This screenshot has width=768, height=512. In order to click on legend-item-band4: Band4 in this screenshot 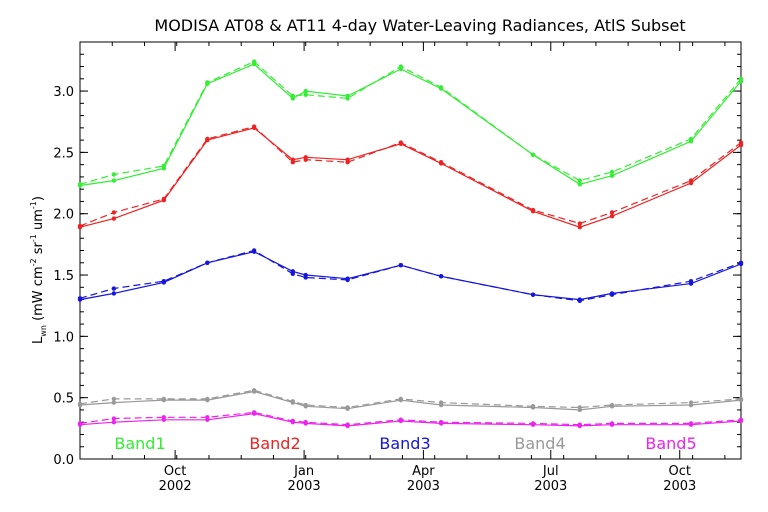, I will do `click(539, 443)`.